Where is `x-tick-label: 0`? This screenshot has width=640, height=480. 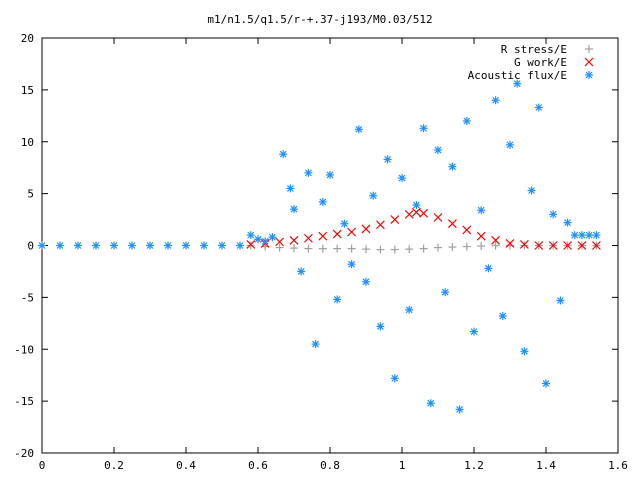
x-tick-label: 0 is located at coordinates (42, 465).